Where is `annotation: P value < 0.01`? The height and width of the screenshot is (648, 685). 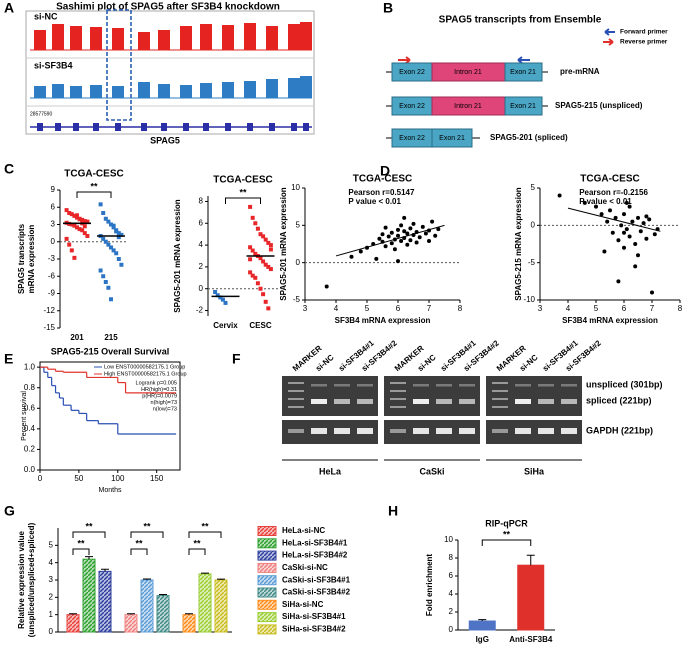
annotation: P value < 0.01 is located at coordinates (374, 201).